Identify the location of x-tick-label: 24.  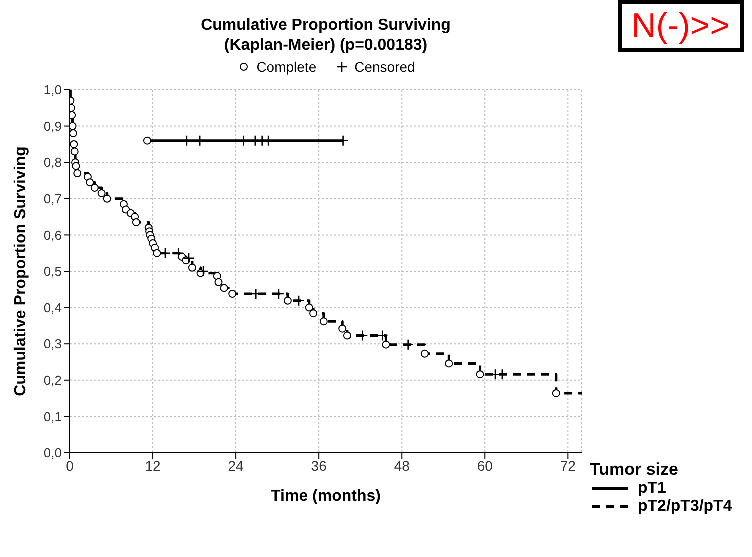
(236, 466).